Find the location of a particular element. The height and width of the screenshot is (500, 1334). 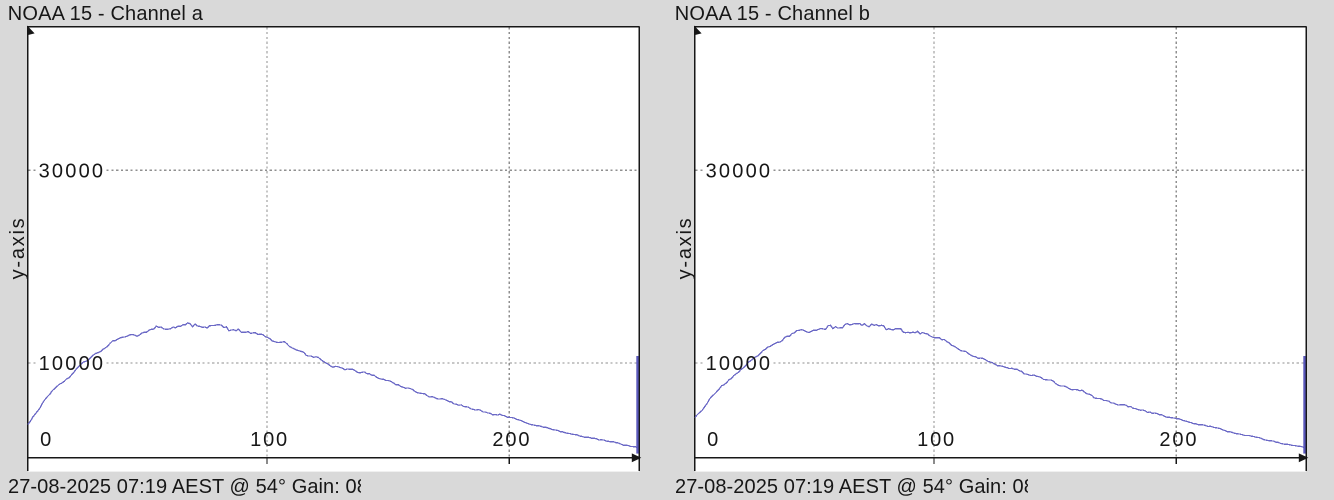

svg-text: NOAA 15 - Channel a is located at coordinates (106, 14).